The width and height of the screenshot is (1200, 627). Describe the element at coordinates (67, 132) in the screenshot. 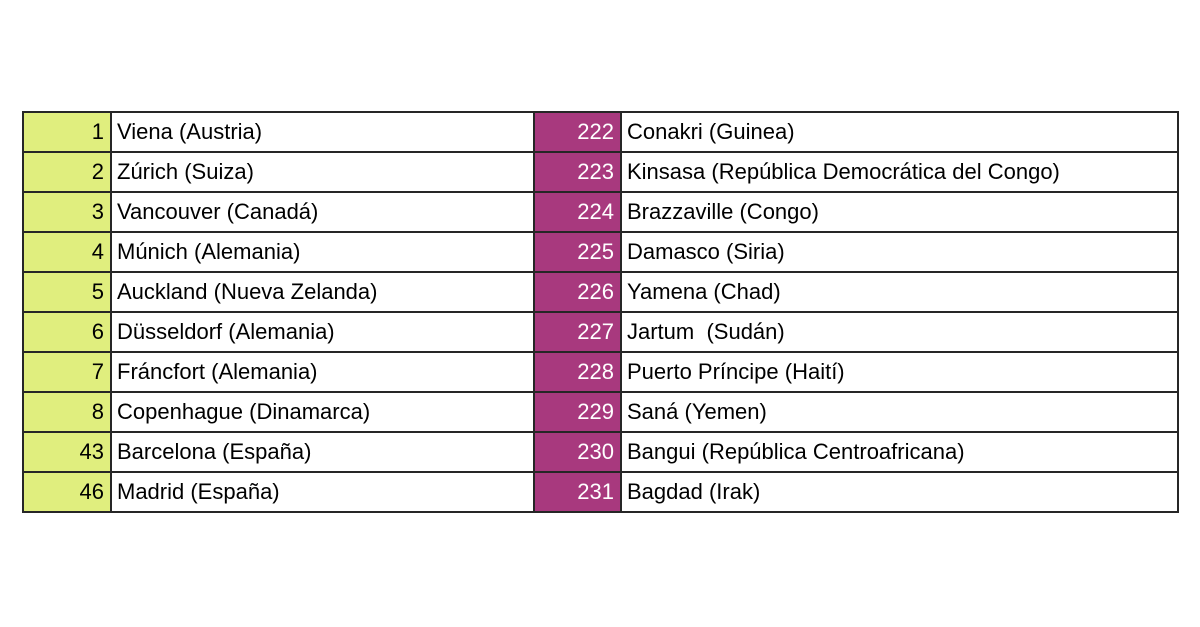

I see `top-rank-cell: 1` at that location.